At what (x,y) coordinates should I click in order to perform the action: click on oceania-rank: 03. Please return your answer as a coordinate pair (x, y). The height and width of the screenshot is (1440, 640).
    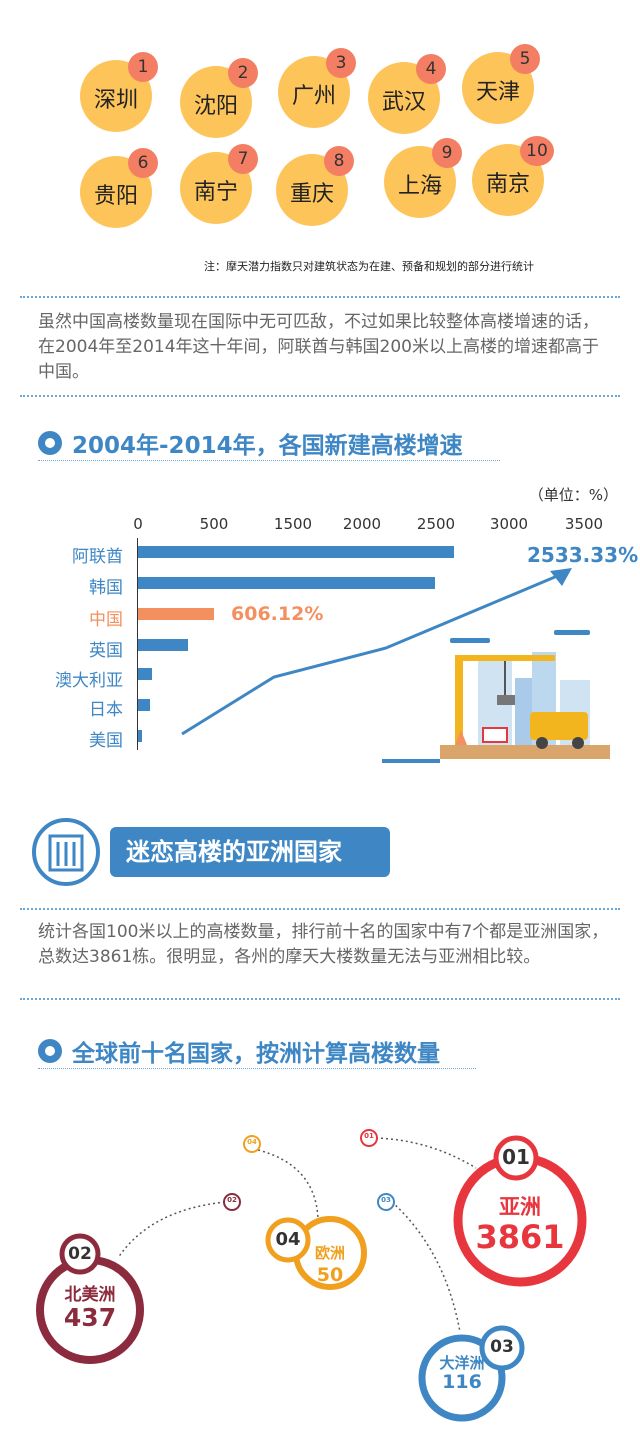
    Looking at the image, I should click on (502, 1347).